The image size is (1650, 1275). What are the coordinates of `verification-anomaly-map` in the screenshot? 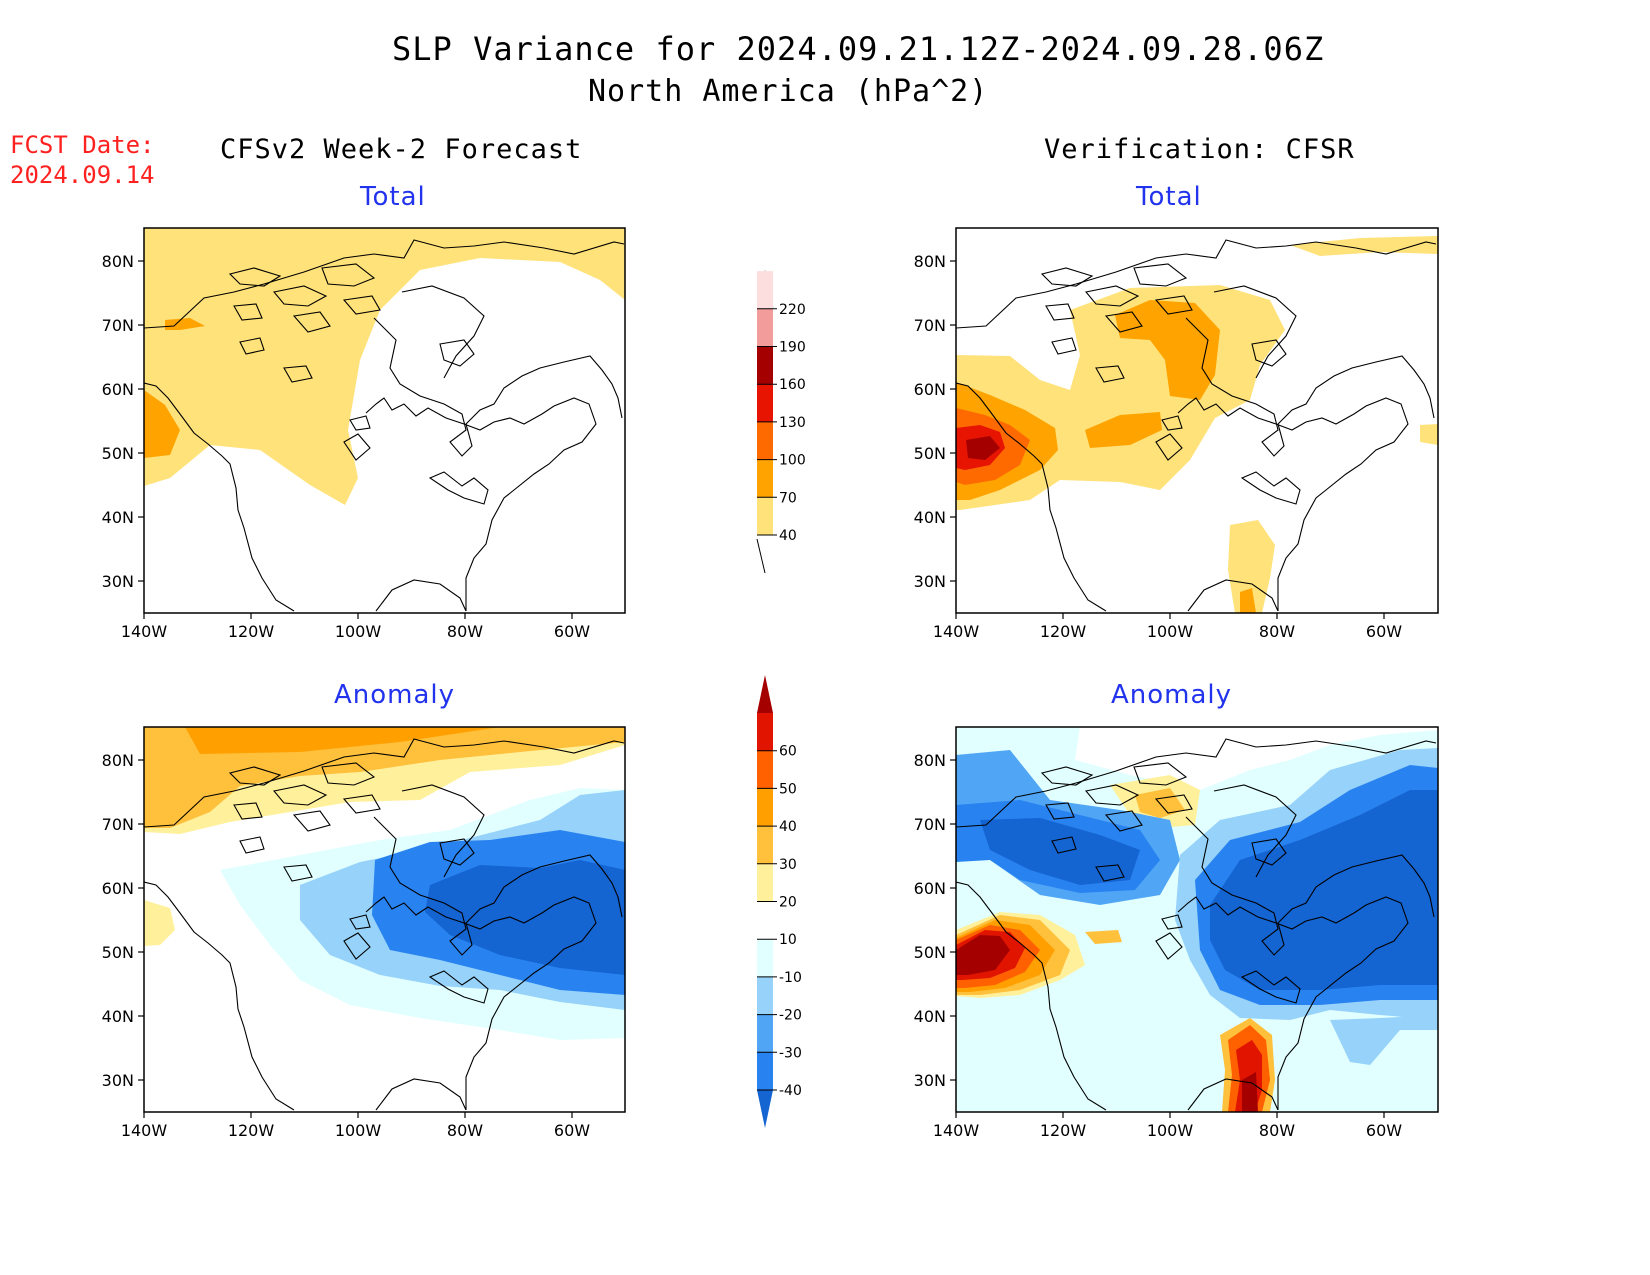 It's located at (1197, 919).